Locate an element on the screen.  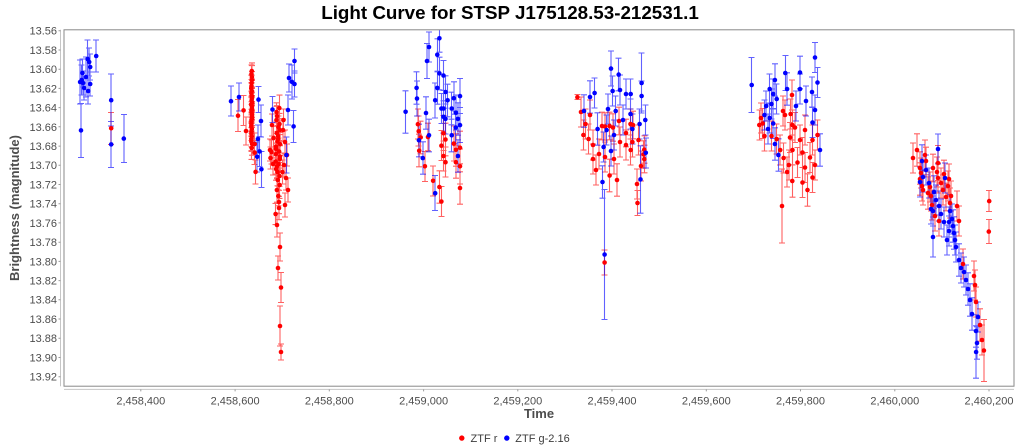
svg-text: 2,458,400 is located at coordinates (140, 402).